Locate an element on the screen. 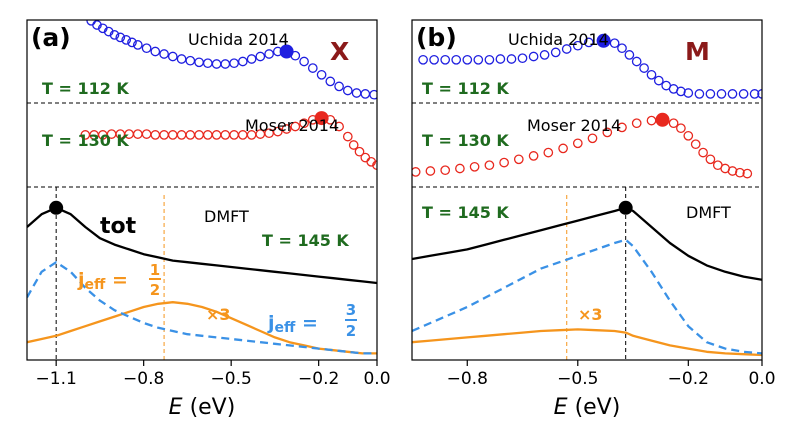  moser-label: Moser 2014 is located at coordinates (574, 125).